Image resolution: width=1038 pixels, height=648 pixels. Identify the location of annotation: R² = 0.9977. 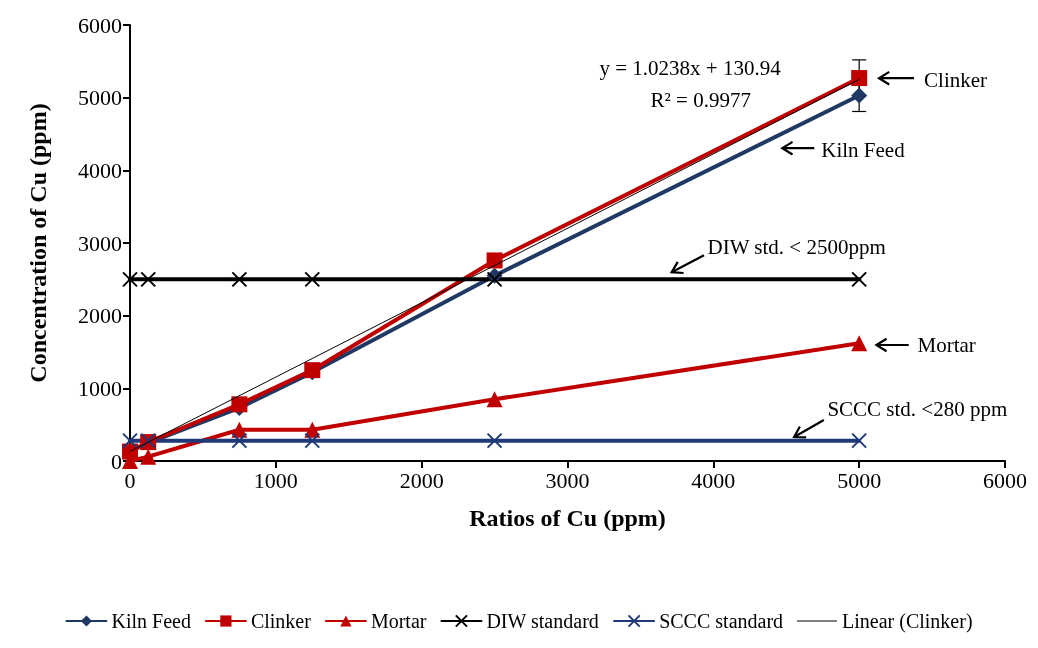
(700, 99).